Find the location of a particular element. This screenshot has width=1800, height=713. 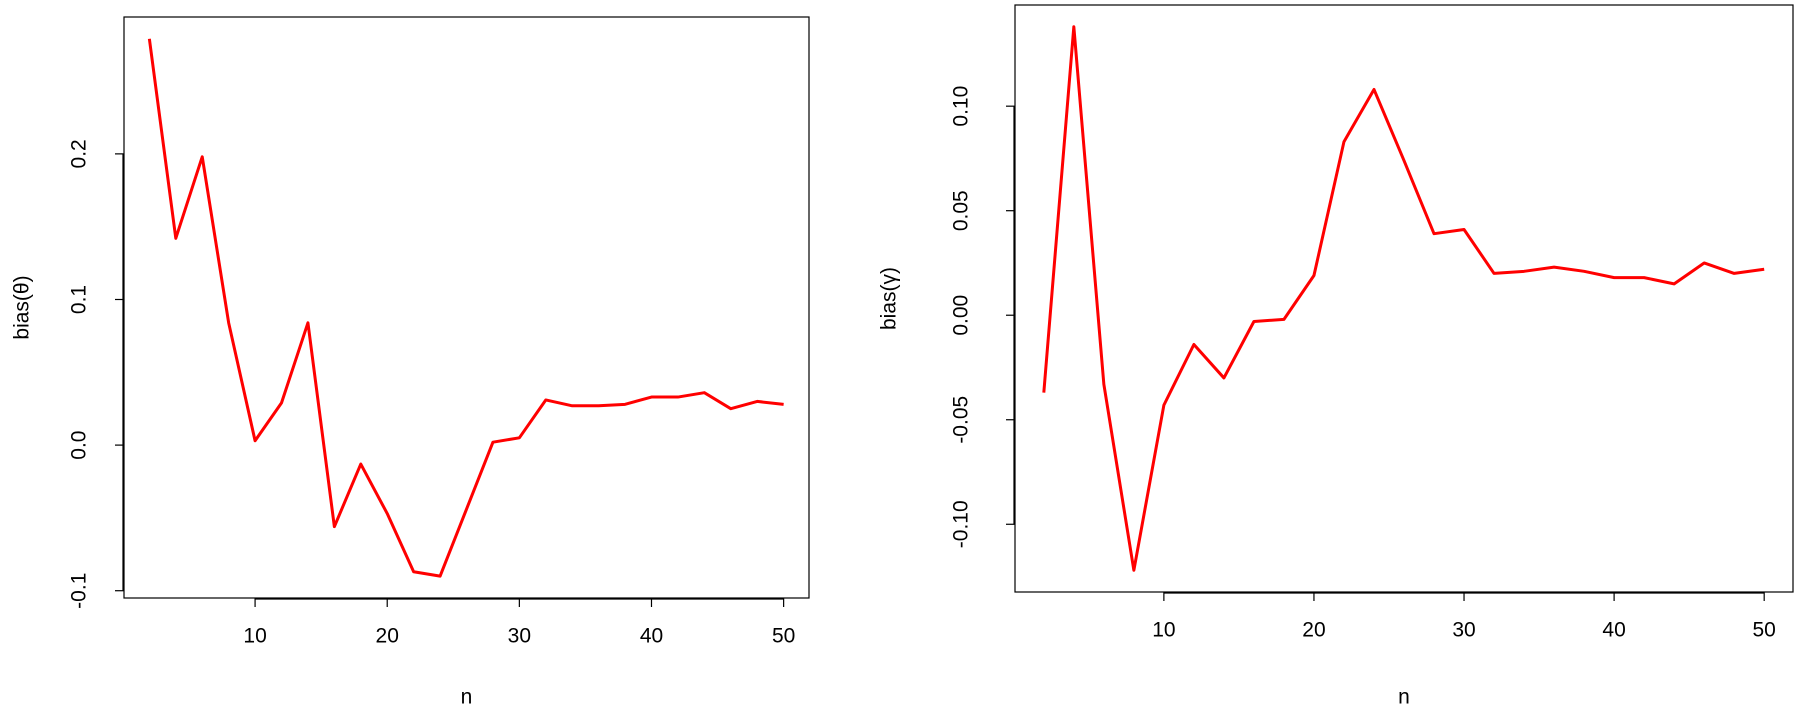

y-tick-label: 0.05 is located at coordinates (961, 210).